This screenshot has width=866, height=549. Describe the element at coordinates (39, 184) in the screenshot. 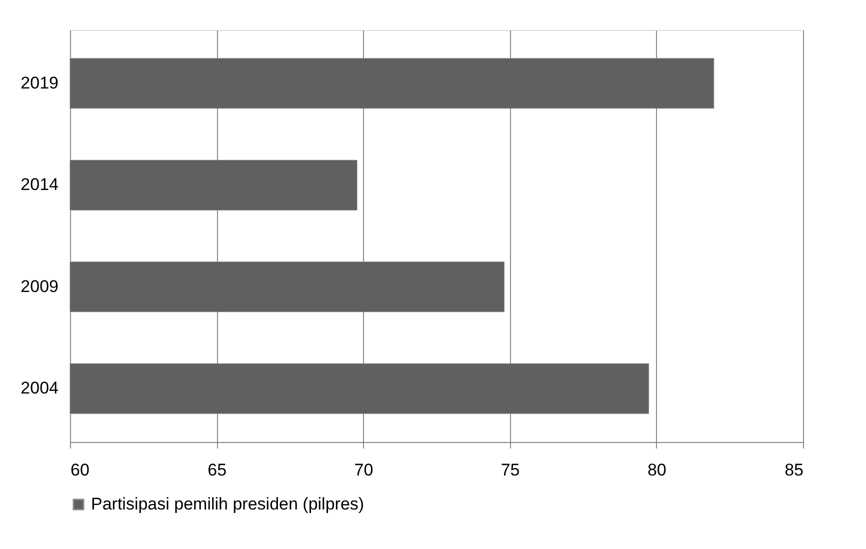

I see `y-tick-label: 2014` at that location.